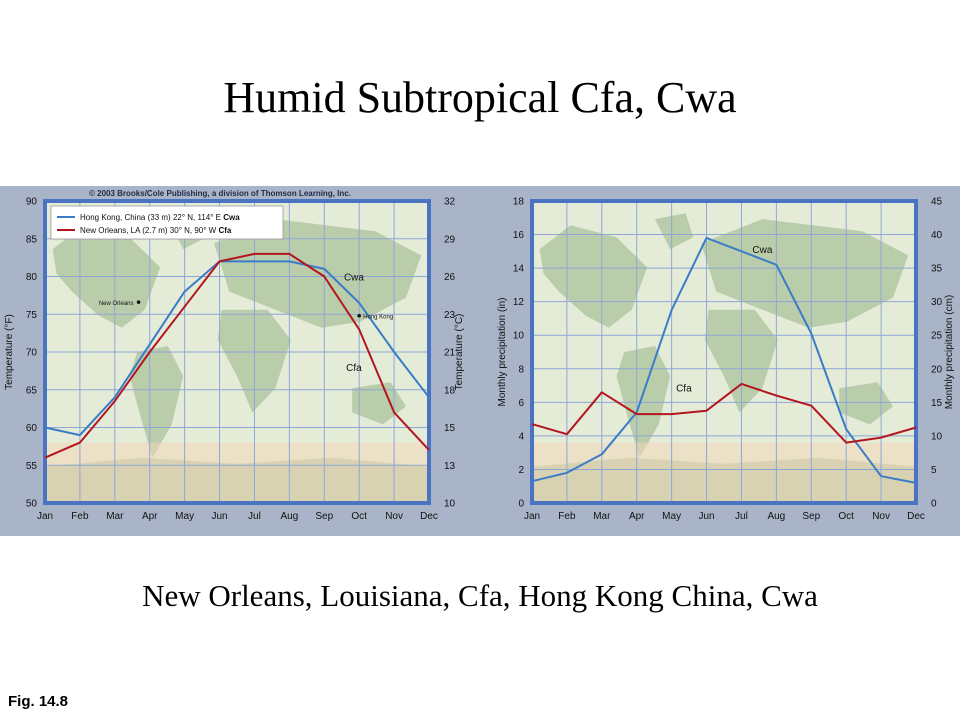  I want to click on y-axis-label-right: Temperature (°C), so click(459, 352).